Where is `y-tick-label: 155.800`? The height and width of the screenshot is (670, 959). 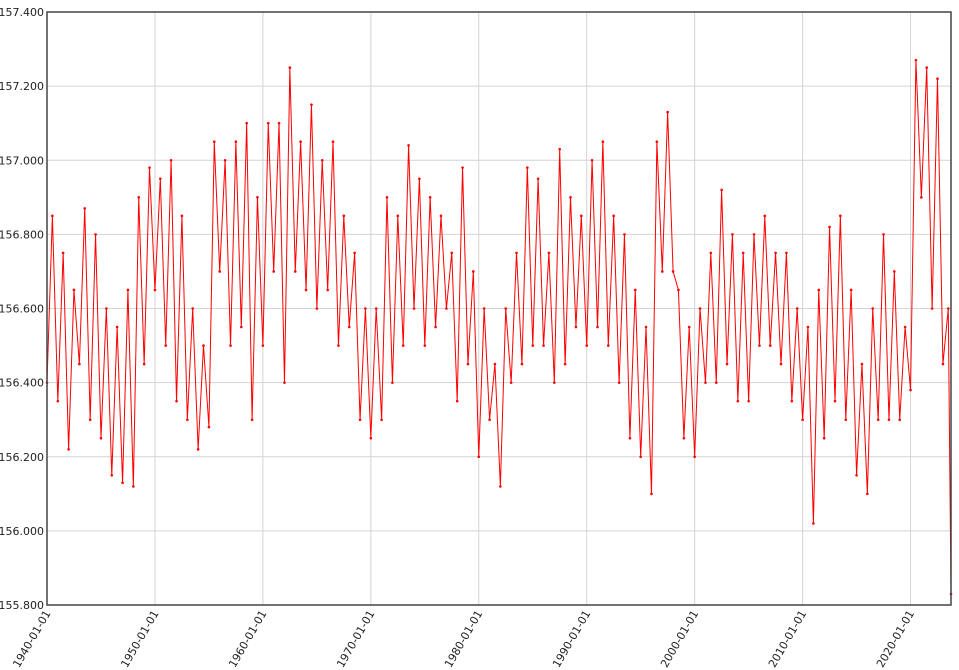 y-tick-label: 155.800 is located at coordinates (22, 605).